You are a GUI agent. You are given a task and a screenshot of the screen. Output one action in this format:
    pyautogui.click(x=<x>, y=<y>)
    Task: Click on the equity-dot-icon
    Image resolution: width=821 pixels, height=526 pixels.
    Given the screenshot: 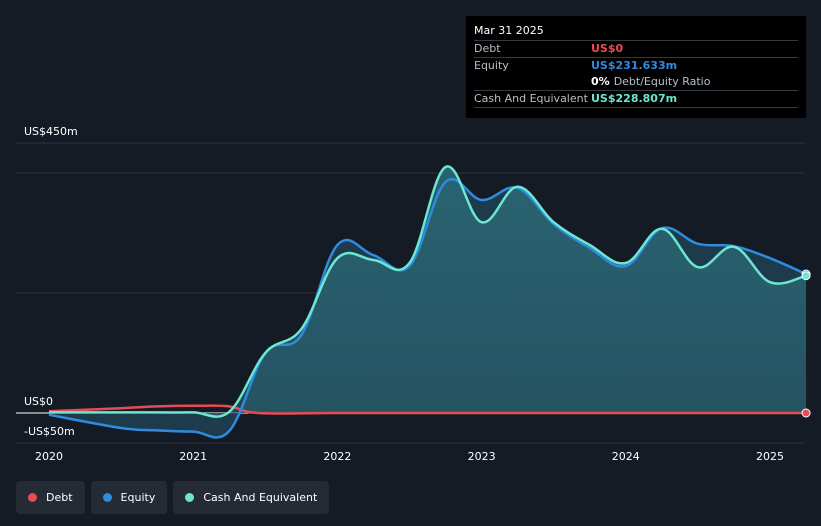 What is the action you would take?
    pyautogui.click(x=107, y=497)
    